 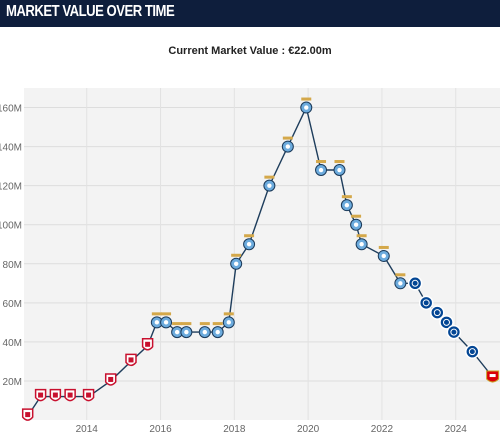 I want to click on y-tick-label: 80M, so click(x=12, y=265).